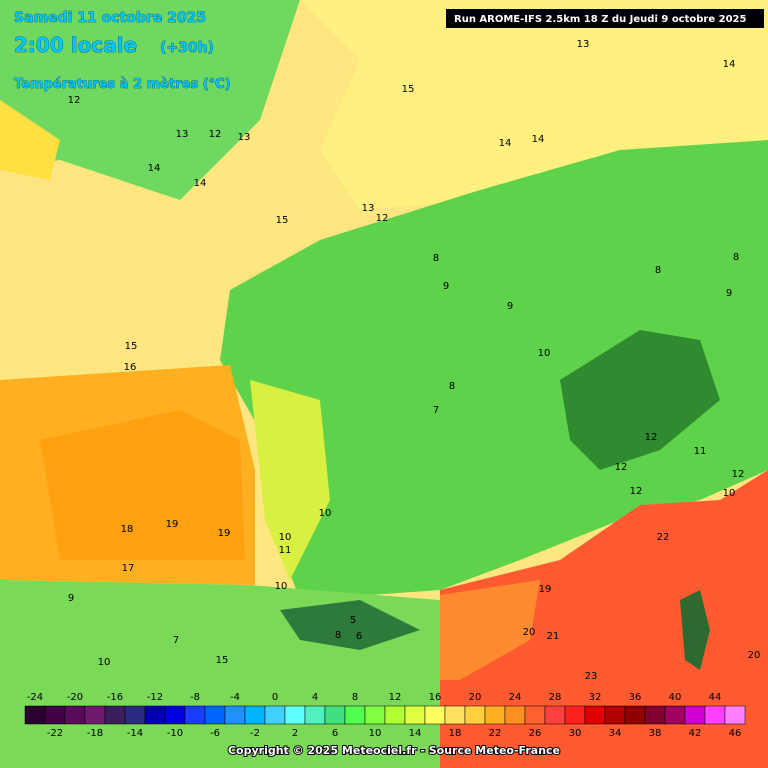  What do you see at coordinates (640, 400) in the screenshot?
I see `alps` at bounding box center [640, 400].